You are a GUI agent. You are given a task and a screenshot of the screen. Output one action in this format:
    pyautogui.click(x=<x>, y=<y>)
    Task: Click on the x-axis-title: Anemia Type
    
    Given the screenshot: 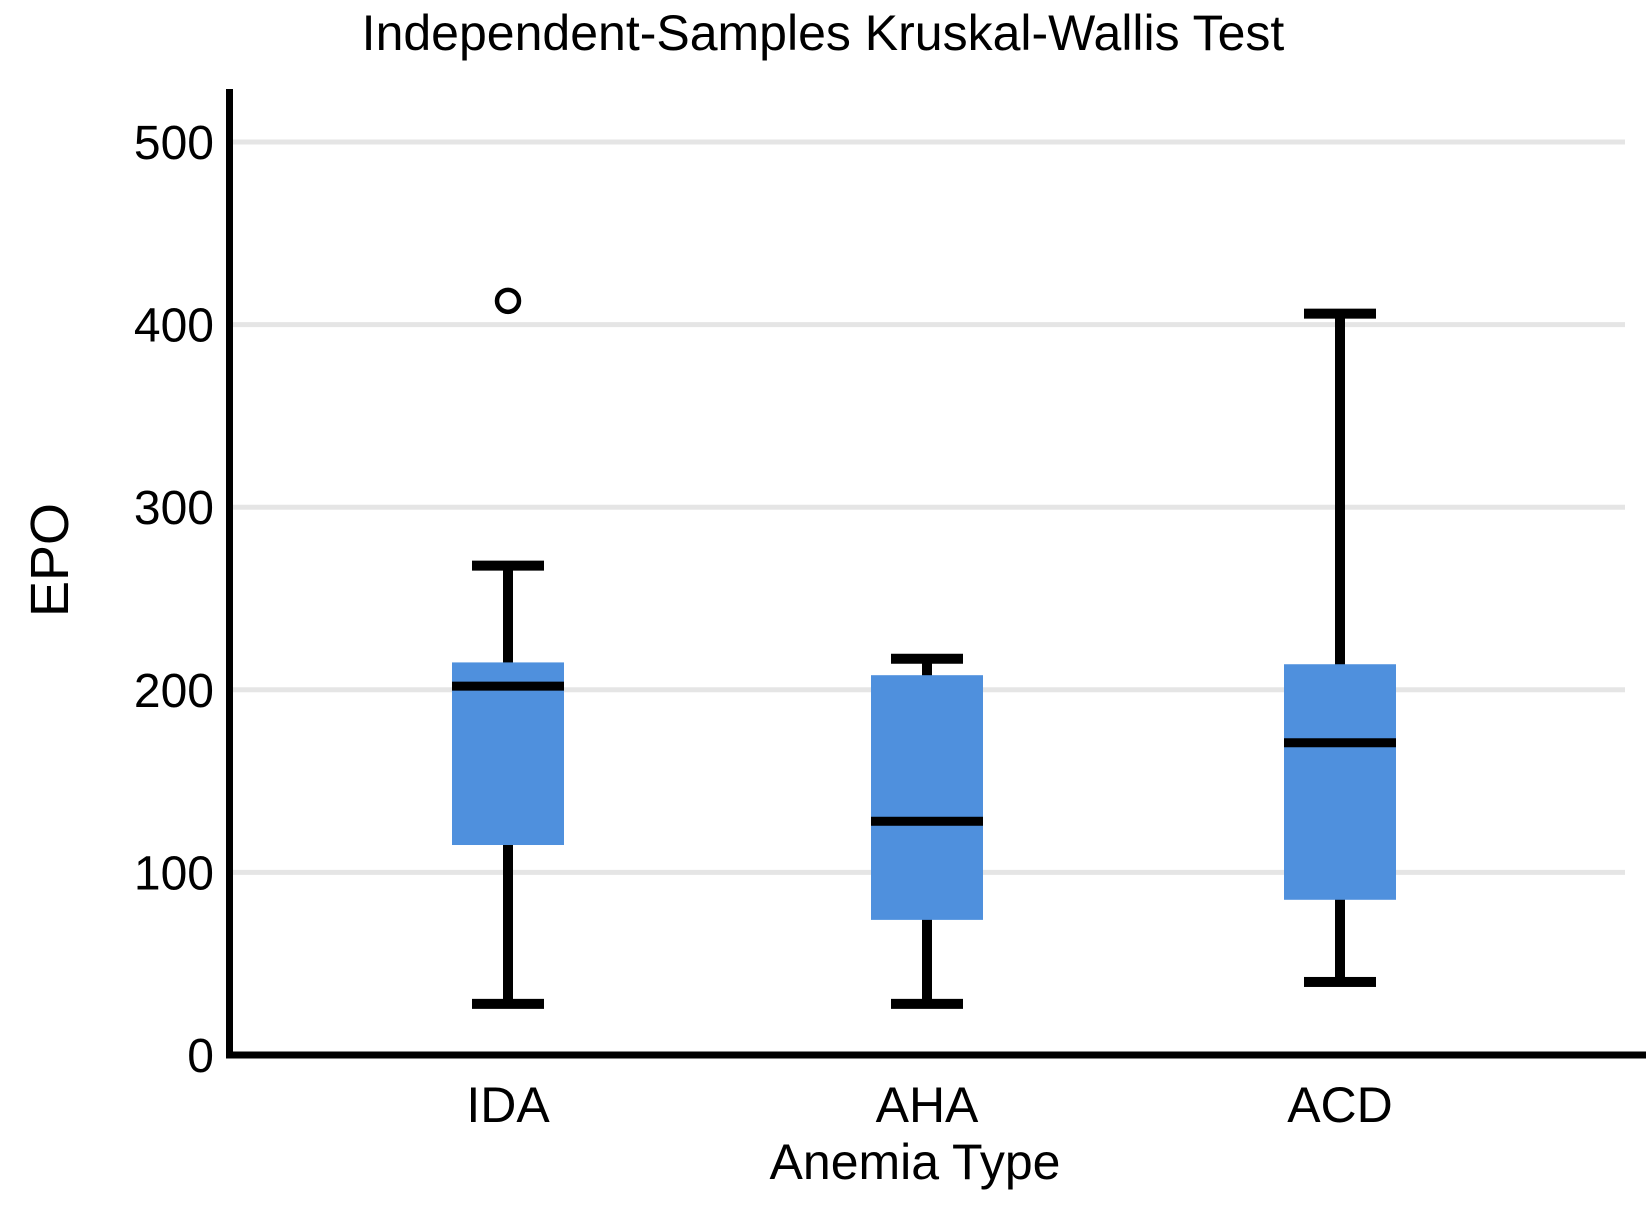 What is the action you would take?
    pyautogui.click(x=915, y=1162)
    